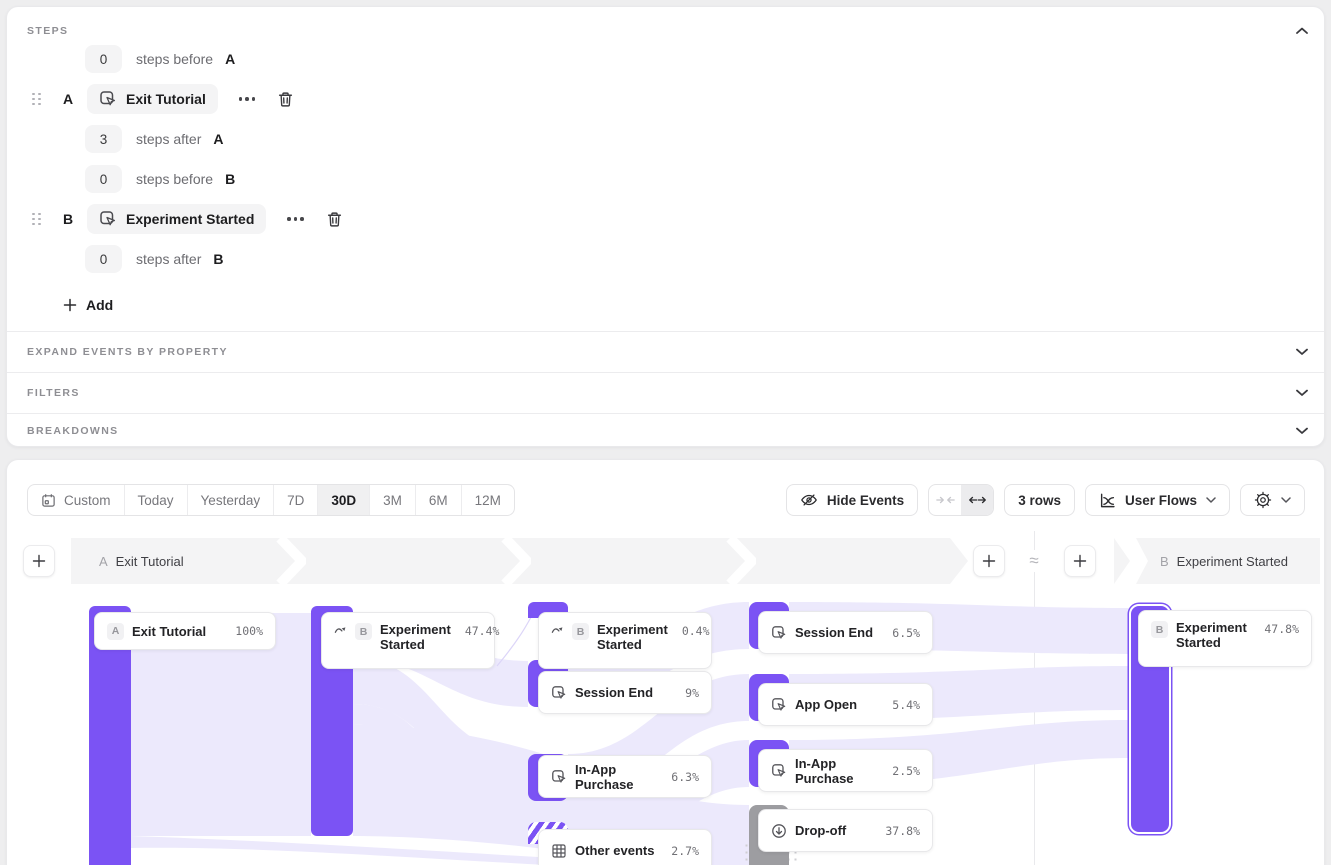  What do you see at coordinates (177, 219) in the screenshot?
I see `event-selector-b: Experiment Started` at bounding box center [177, 219].